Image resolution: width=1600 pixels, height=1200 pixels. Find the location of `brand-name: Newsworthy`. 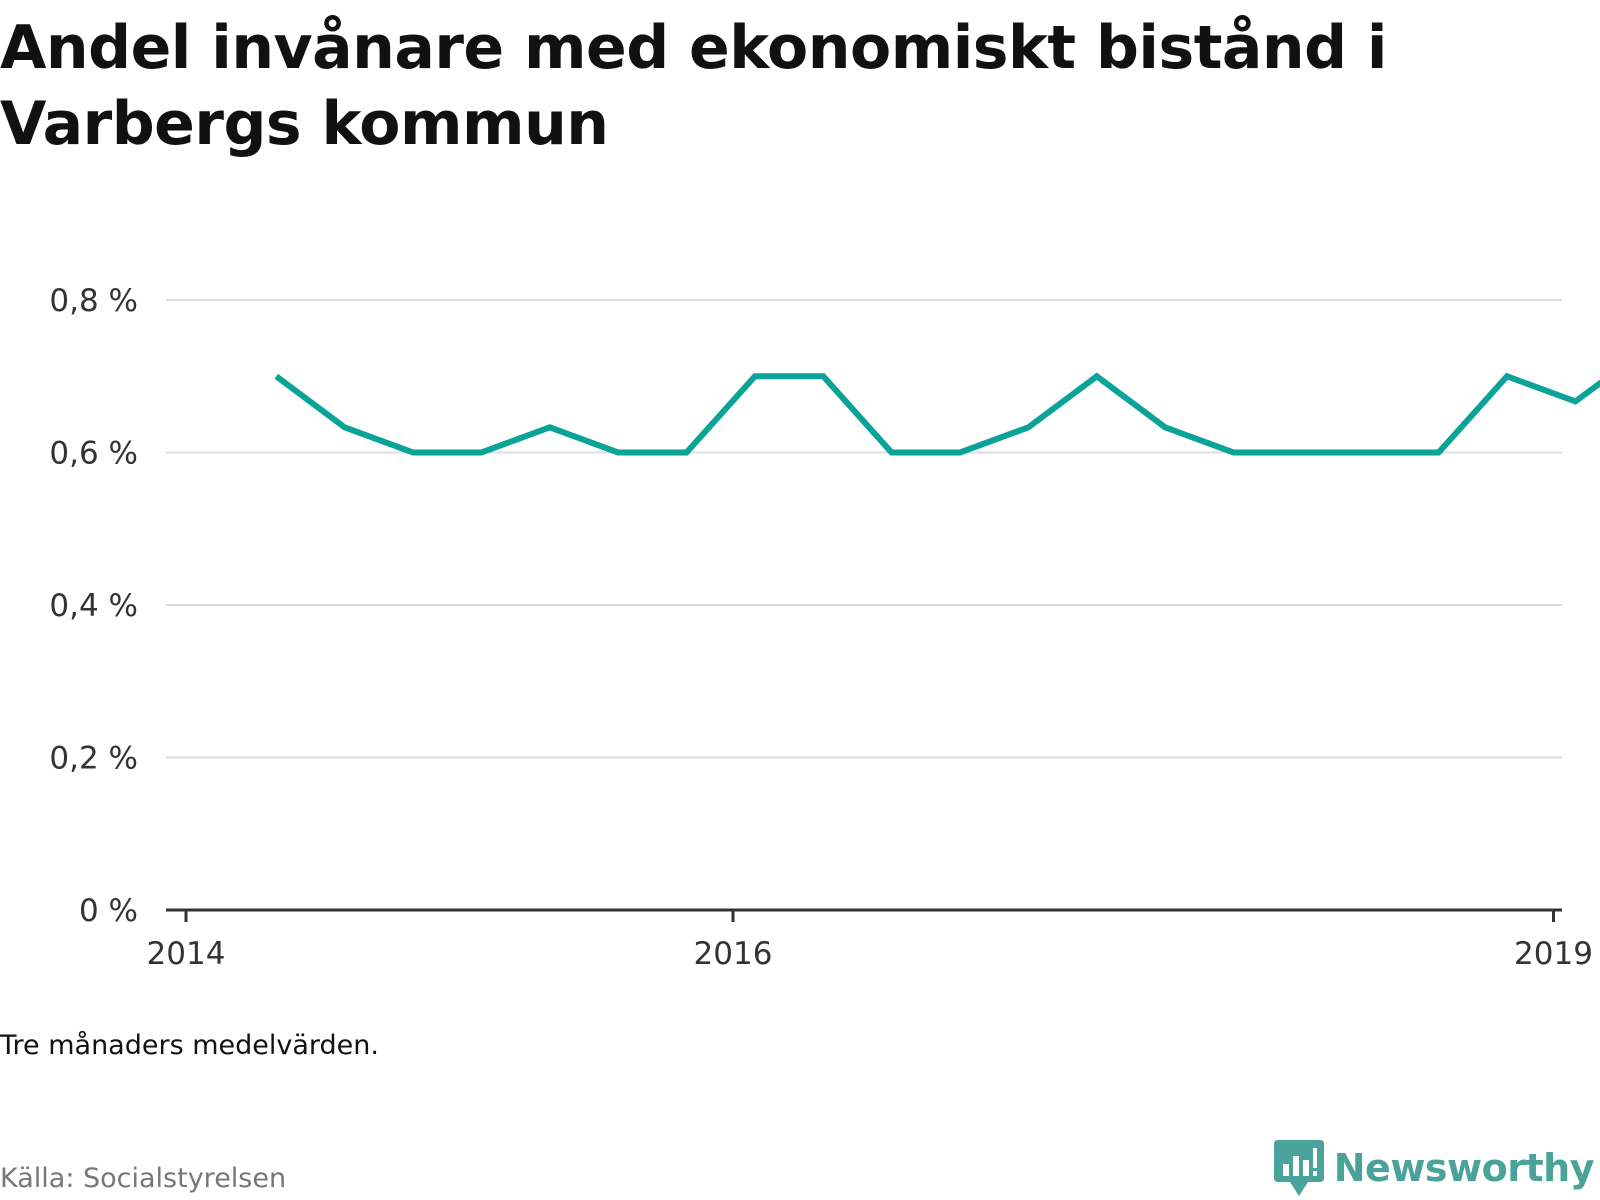

brand-name: Newsworthy is located at coordinates (1464, 1168).